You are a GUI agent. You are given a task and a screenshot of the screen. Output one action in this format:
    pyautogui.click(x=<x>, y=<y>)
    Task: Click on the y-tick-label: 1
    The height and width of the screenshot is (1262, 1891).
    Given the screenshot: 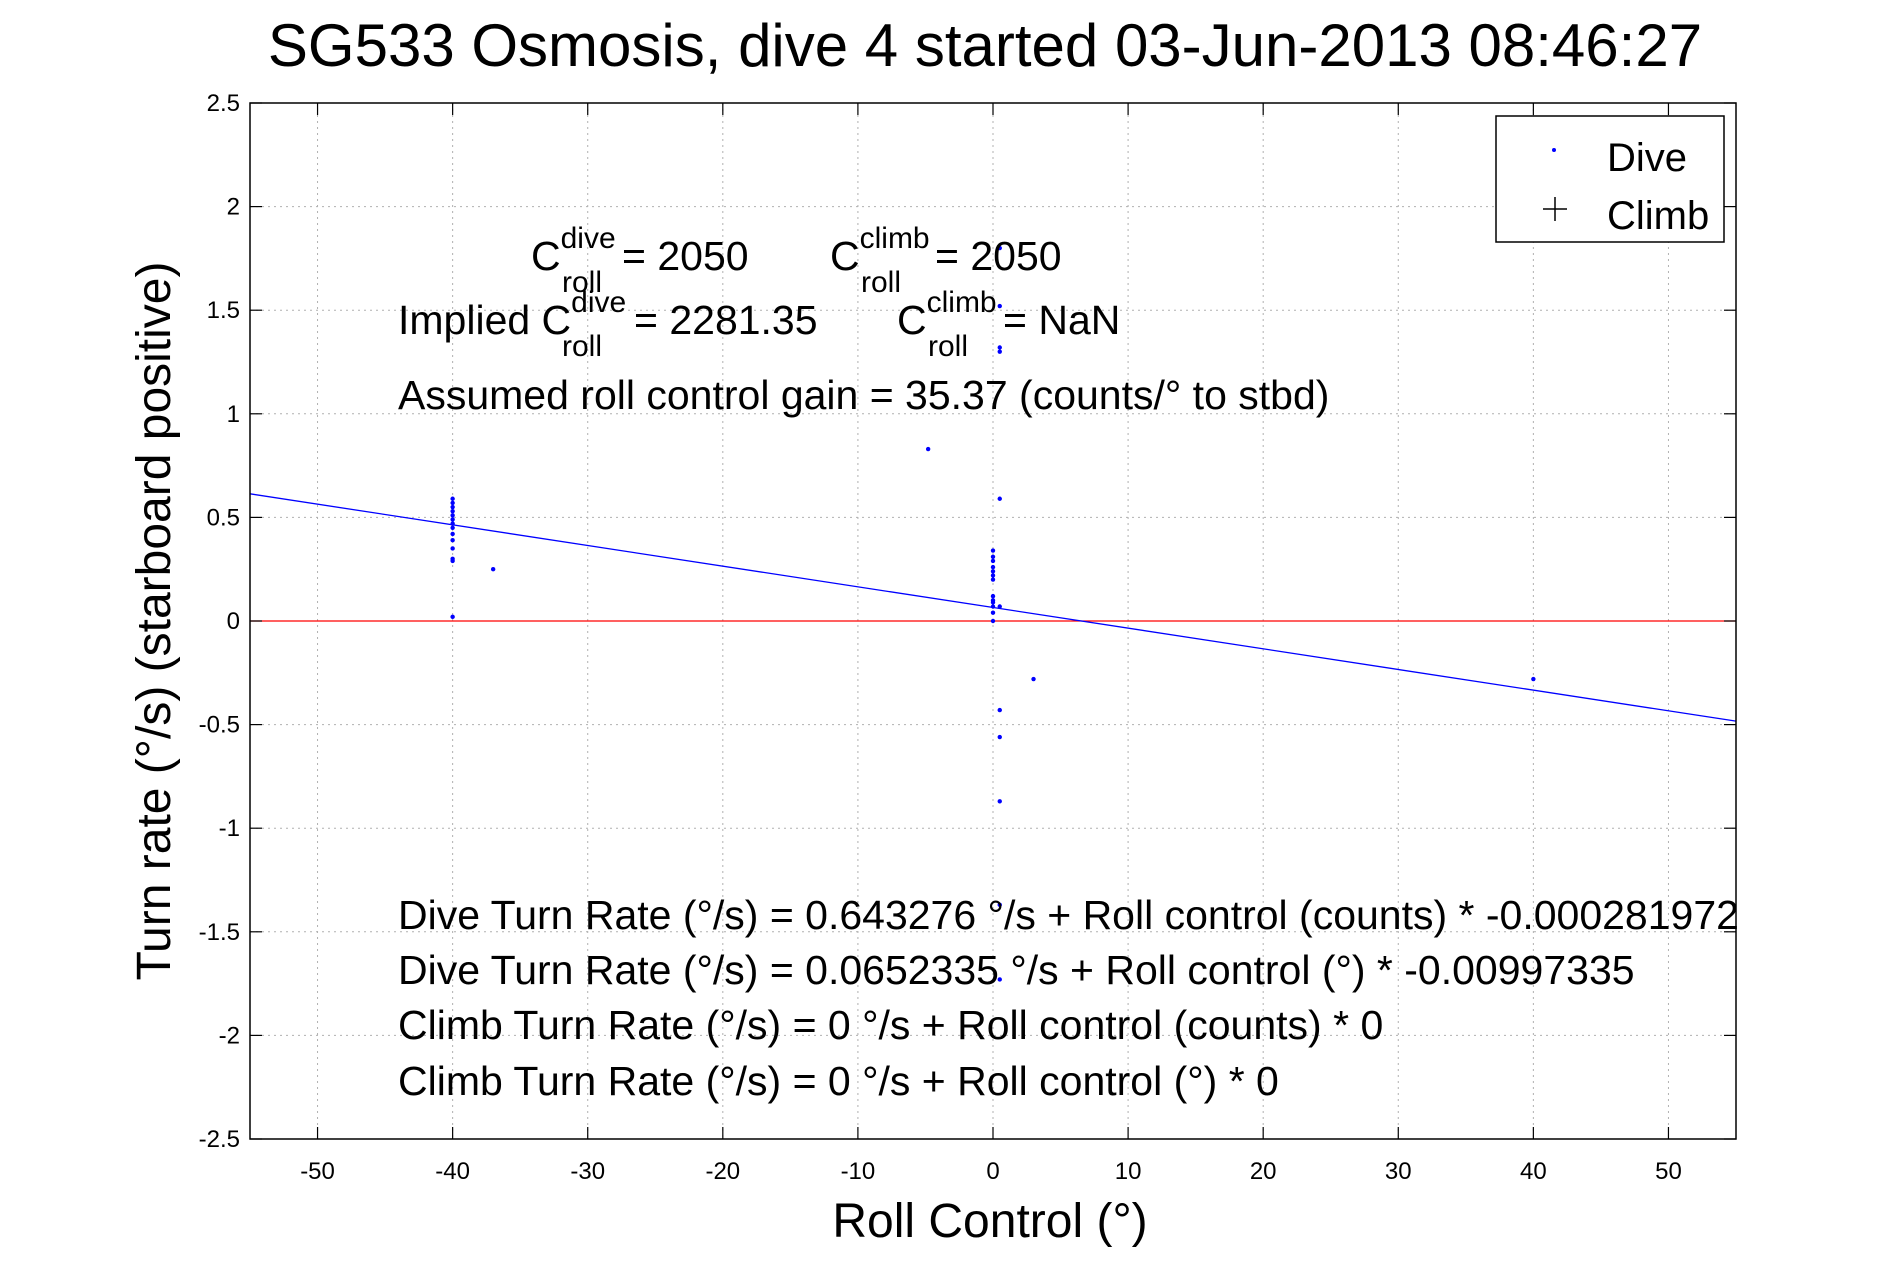 What is the action you would take?
    pyautogui.click(x=233, y=414)
    